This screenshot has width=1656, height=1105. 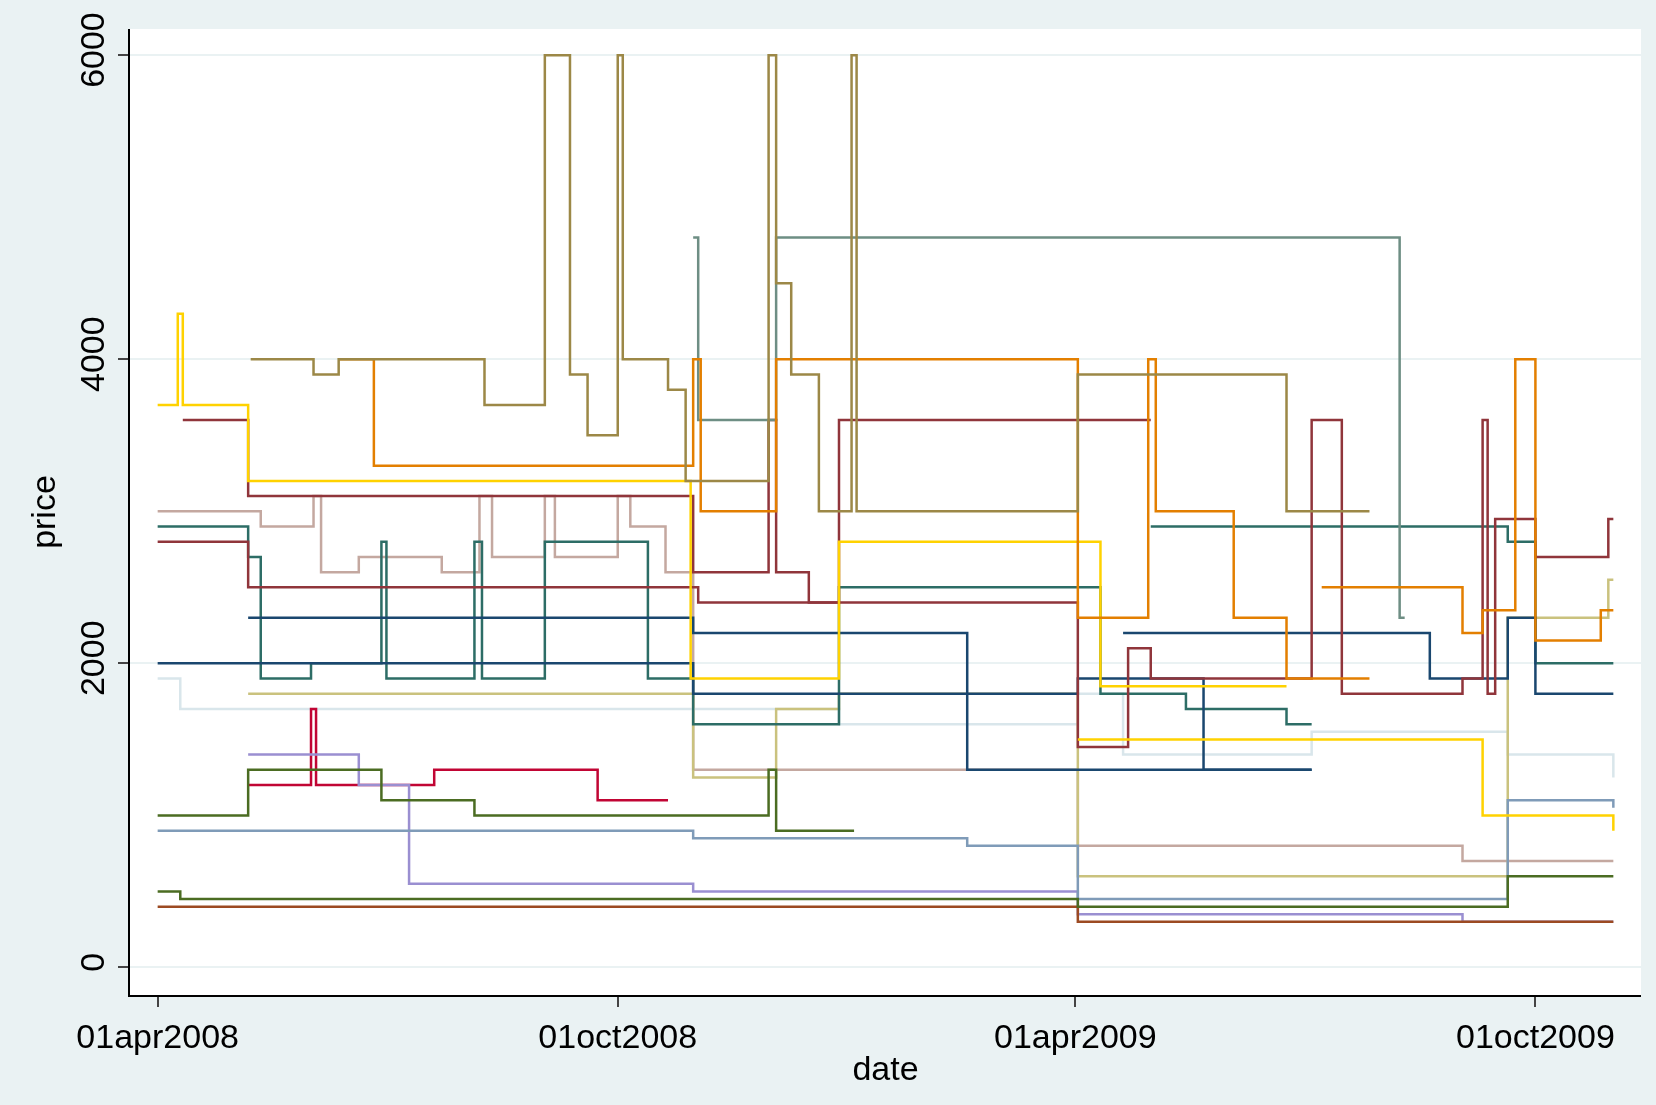 I want to click on x-tick-label: 01oct2008, so click(x=618, y=1035).